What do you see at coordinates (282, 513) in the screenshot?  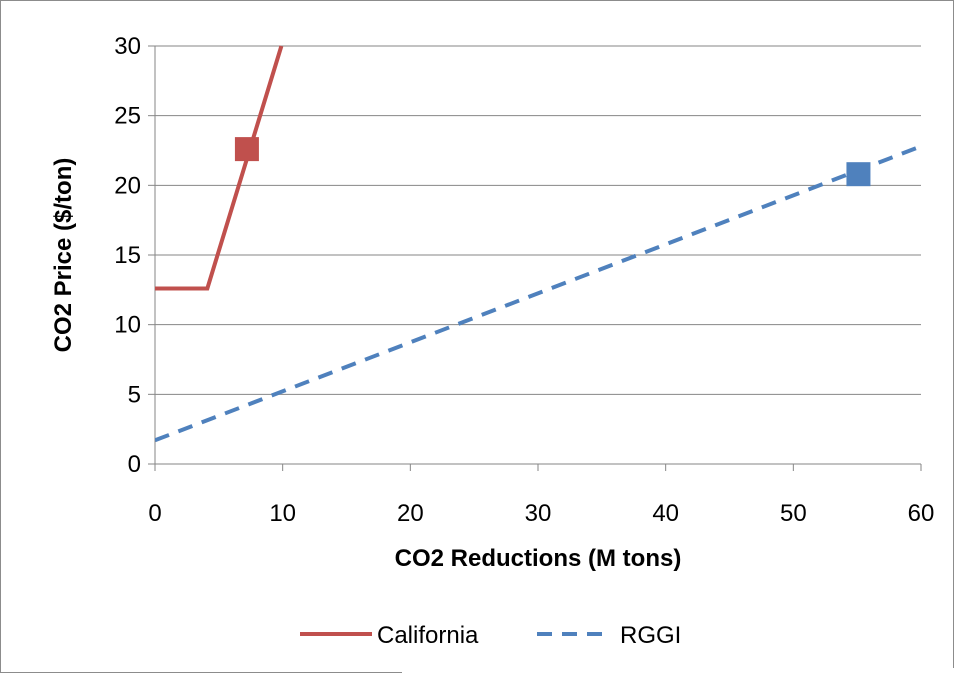 I see `x-tick-label: 10` at bounding box center [282, 513].